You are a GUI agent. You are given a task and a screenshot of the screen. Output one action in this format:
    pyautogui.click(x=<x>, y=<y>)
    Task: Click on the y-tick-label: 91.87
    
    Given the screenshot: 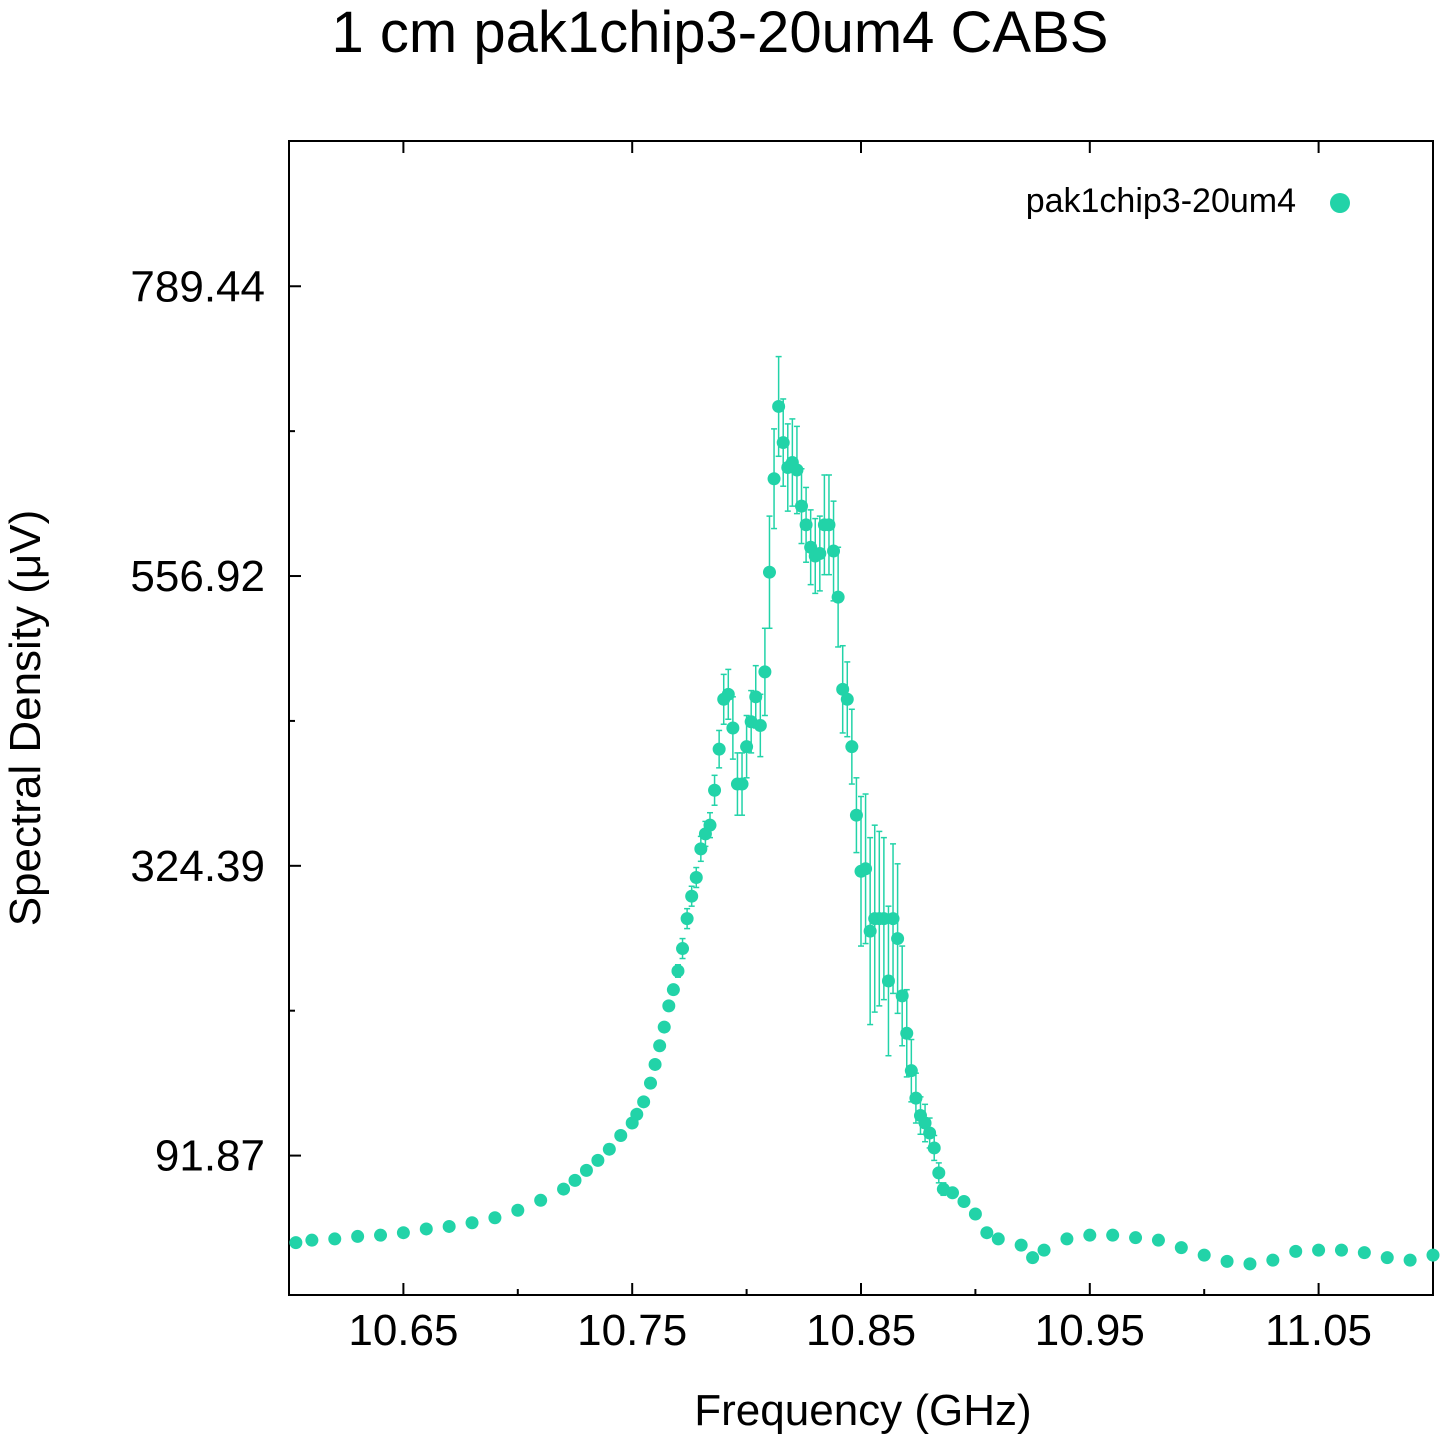 What is the action you would take?
    pyautogui.click(x=210, y=1156)
    